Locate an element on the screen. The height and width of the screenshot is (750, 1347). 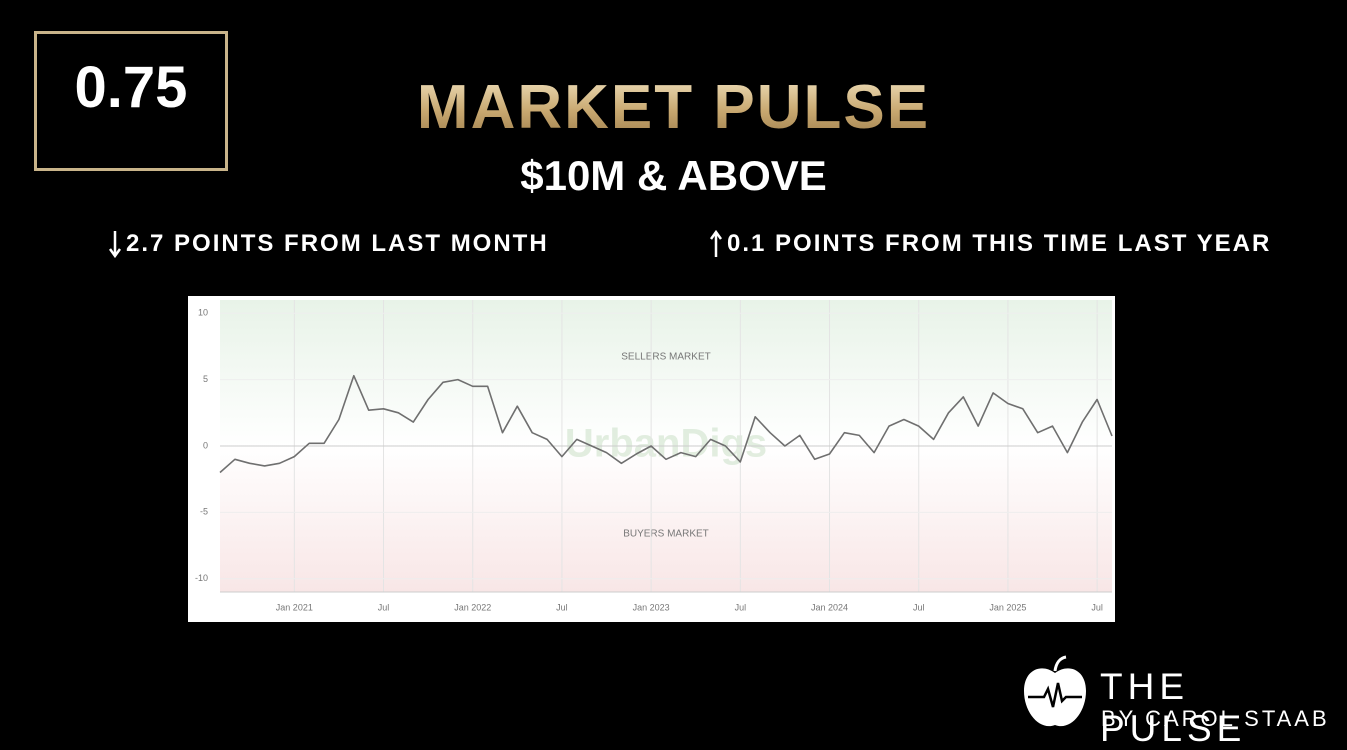
logo-byline: BY CAROL STAAB is located at coordinates (1215, 718).